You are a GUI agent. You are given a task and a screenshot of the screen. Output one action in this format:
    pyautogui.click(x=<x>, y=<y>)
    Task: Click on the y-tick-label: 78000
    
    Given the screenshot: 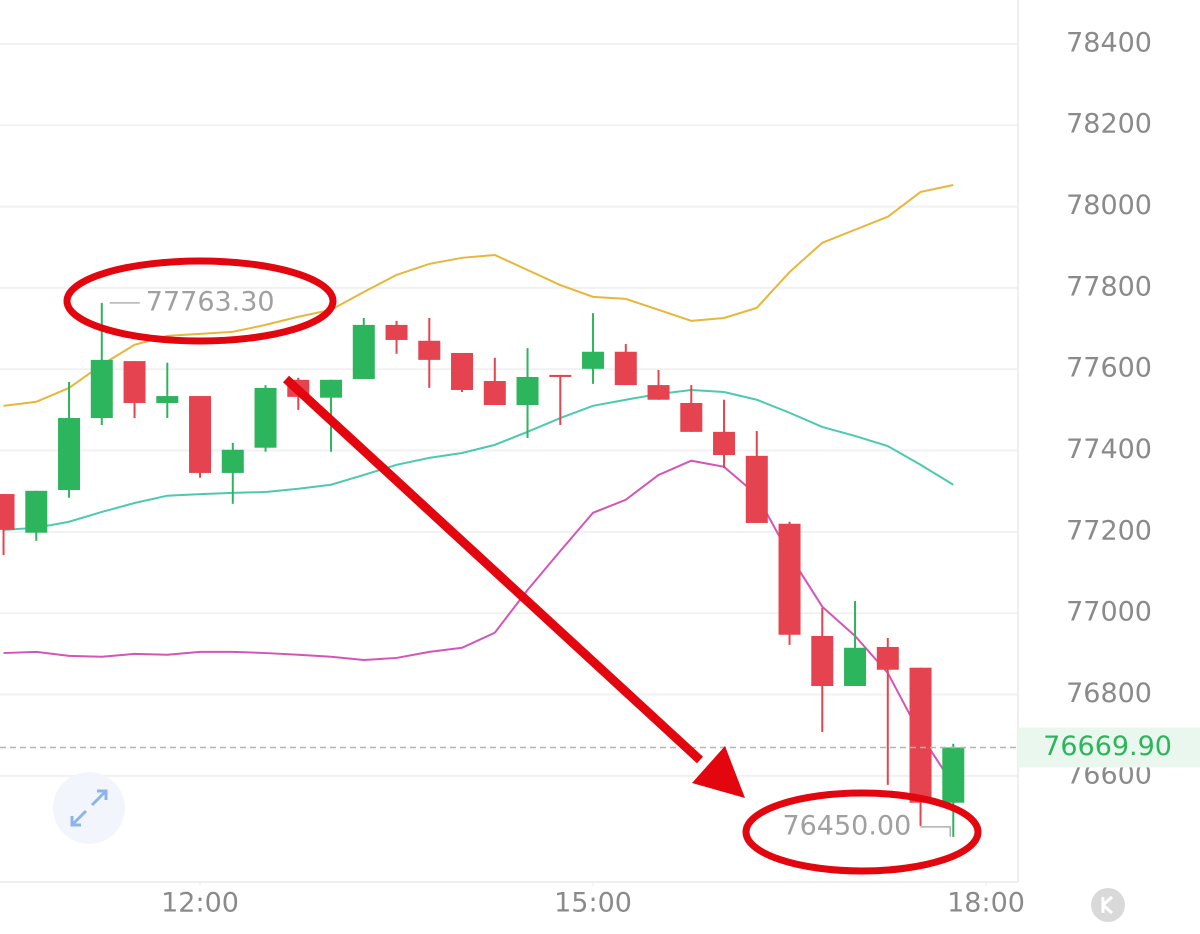 What is the action you would take?
    pyautogui.click(x=1109, y=205)
    